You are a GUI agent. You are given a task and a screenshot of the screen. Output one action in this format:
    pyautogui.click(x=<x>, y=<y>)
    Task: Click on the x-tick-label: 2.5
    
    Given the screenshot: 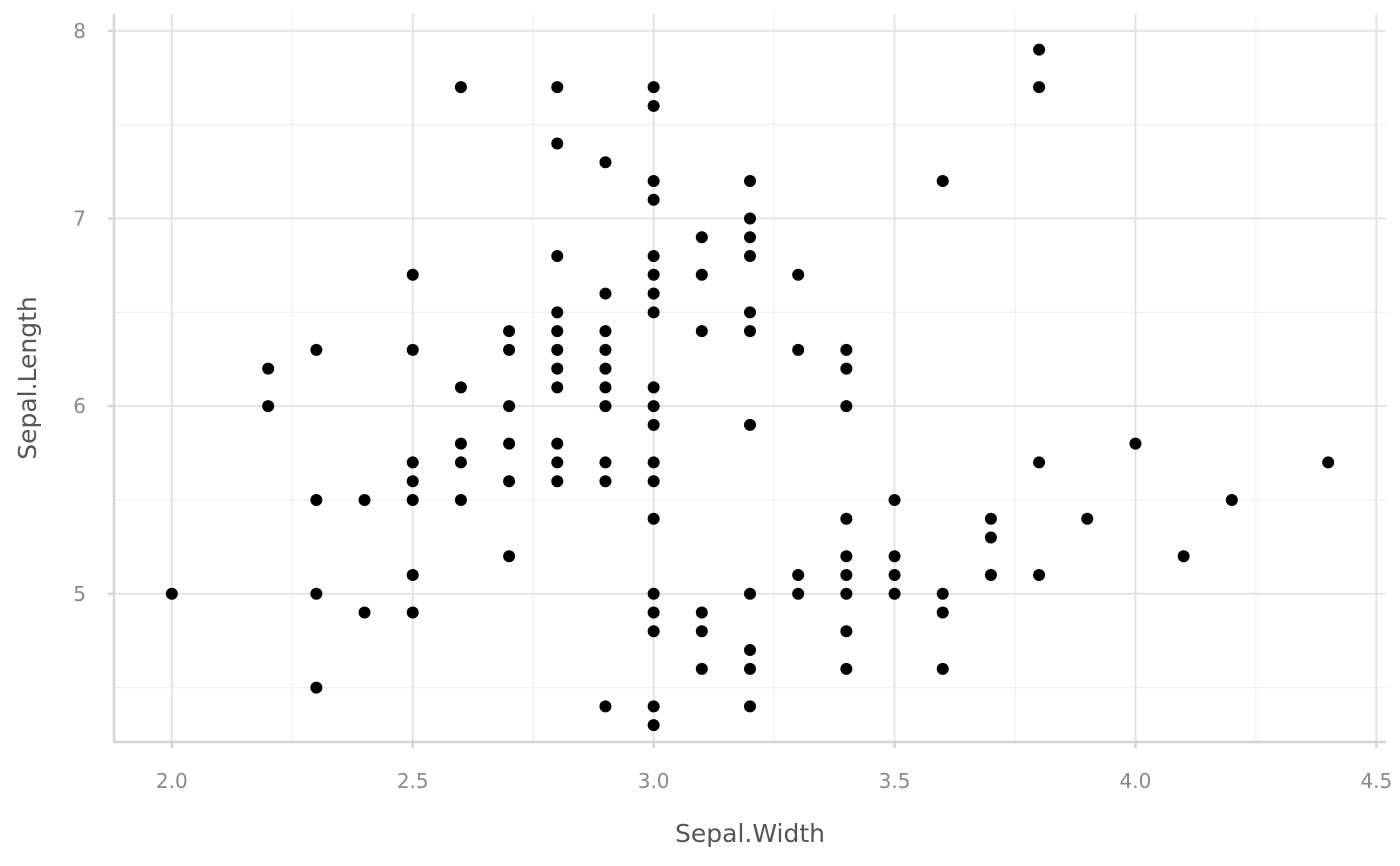 What is the action you would take?
    pyautogui.click(x=413, y=781)
    